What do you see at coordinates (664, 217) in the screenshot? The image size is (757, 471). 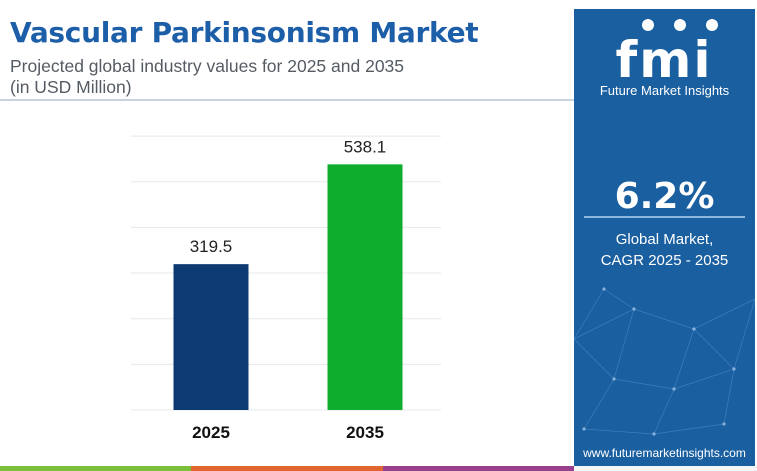 I see `cagr-divider` at bounding box center [664, 217].